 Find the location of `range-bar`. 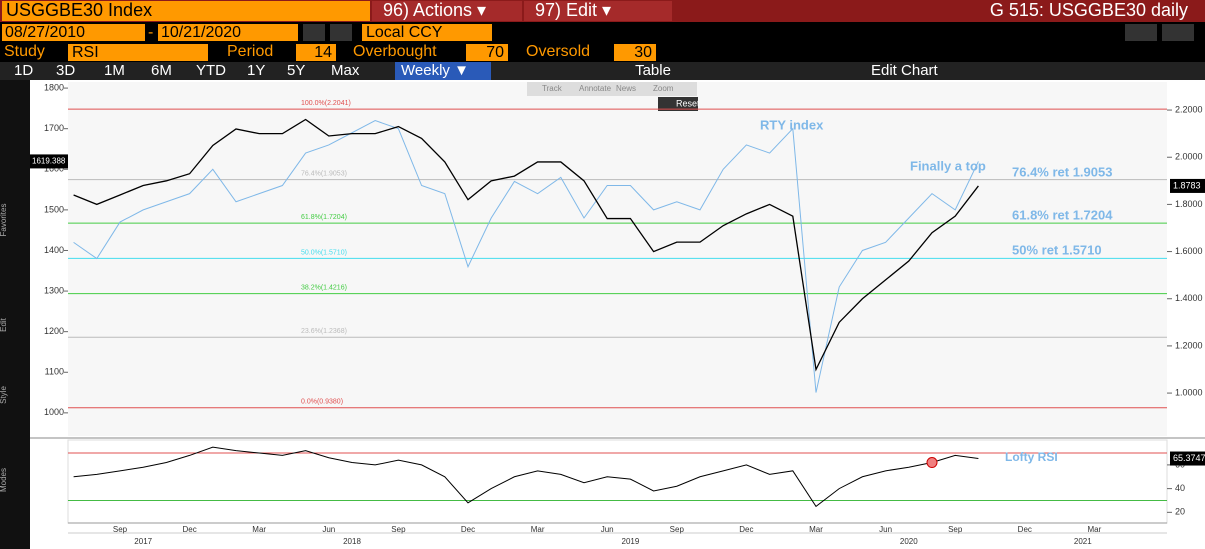

range-bar is located at coordinates (602, 71).